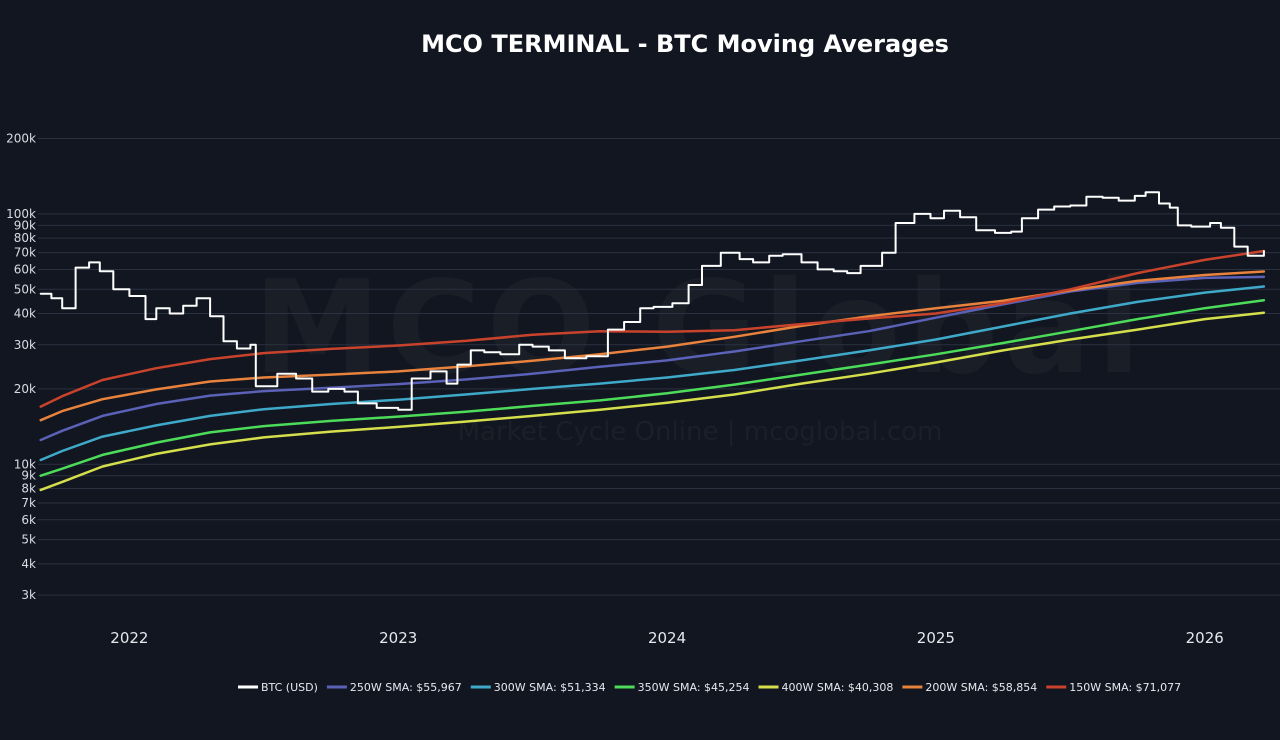 This screenshot has height=740, width=1280. Describe the element at coordinates (25, 238) in the screenshot. I see `y-tick-label: 80k` at that location.